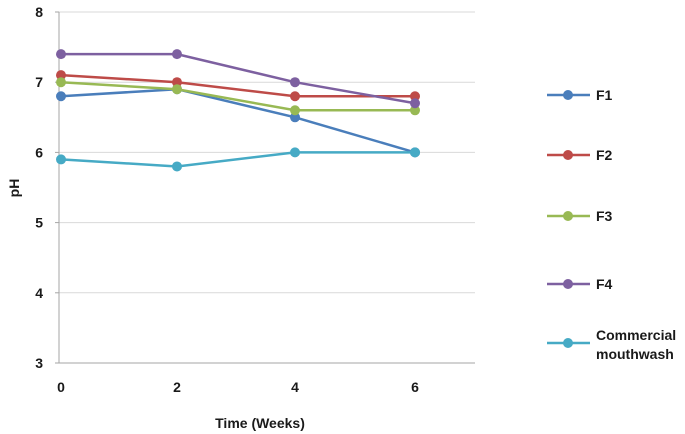  I want to click on y-tick-label: 5, so click(39, 223).